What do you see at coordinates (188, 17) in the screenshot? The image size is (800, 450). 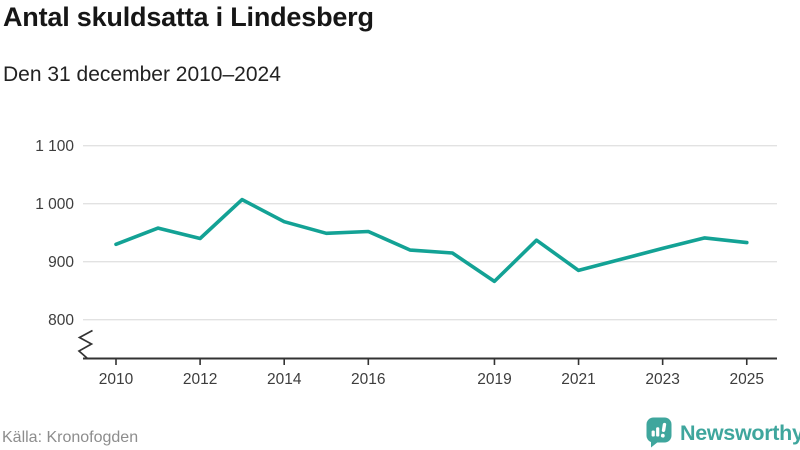 I see `page-title: Antal skuldsatta i Lindesberg` at bounding box center [188, 17].